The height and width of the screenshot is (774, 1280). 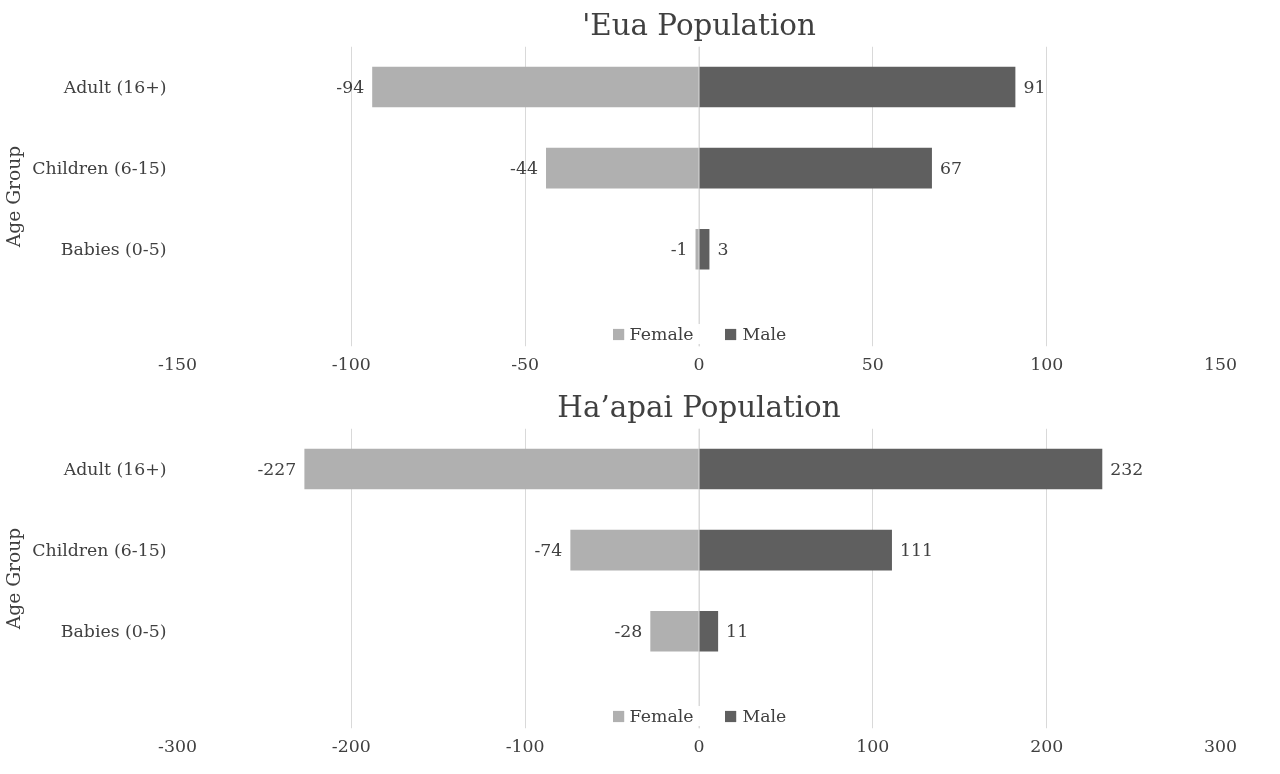 I want to click on chart-title: 'Eua Population, so click(x=699, y=24).